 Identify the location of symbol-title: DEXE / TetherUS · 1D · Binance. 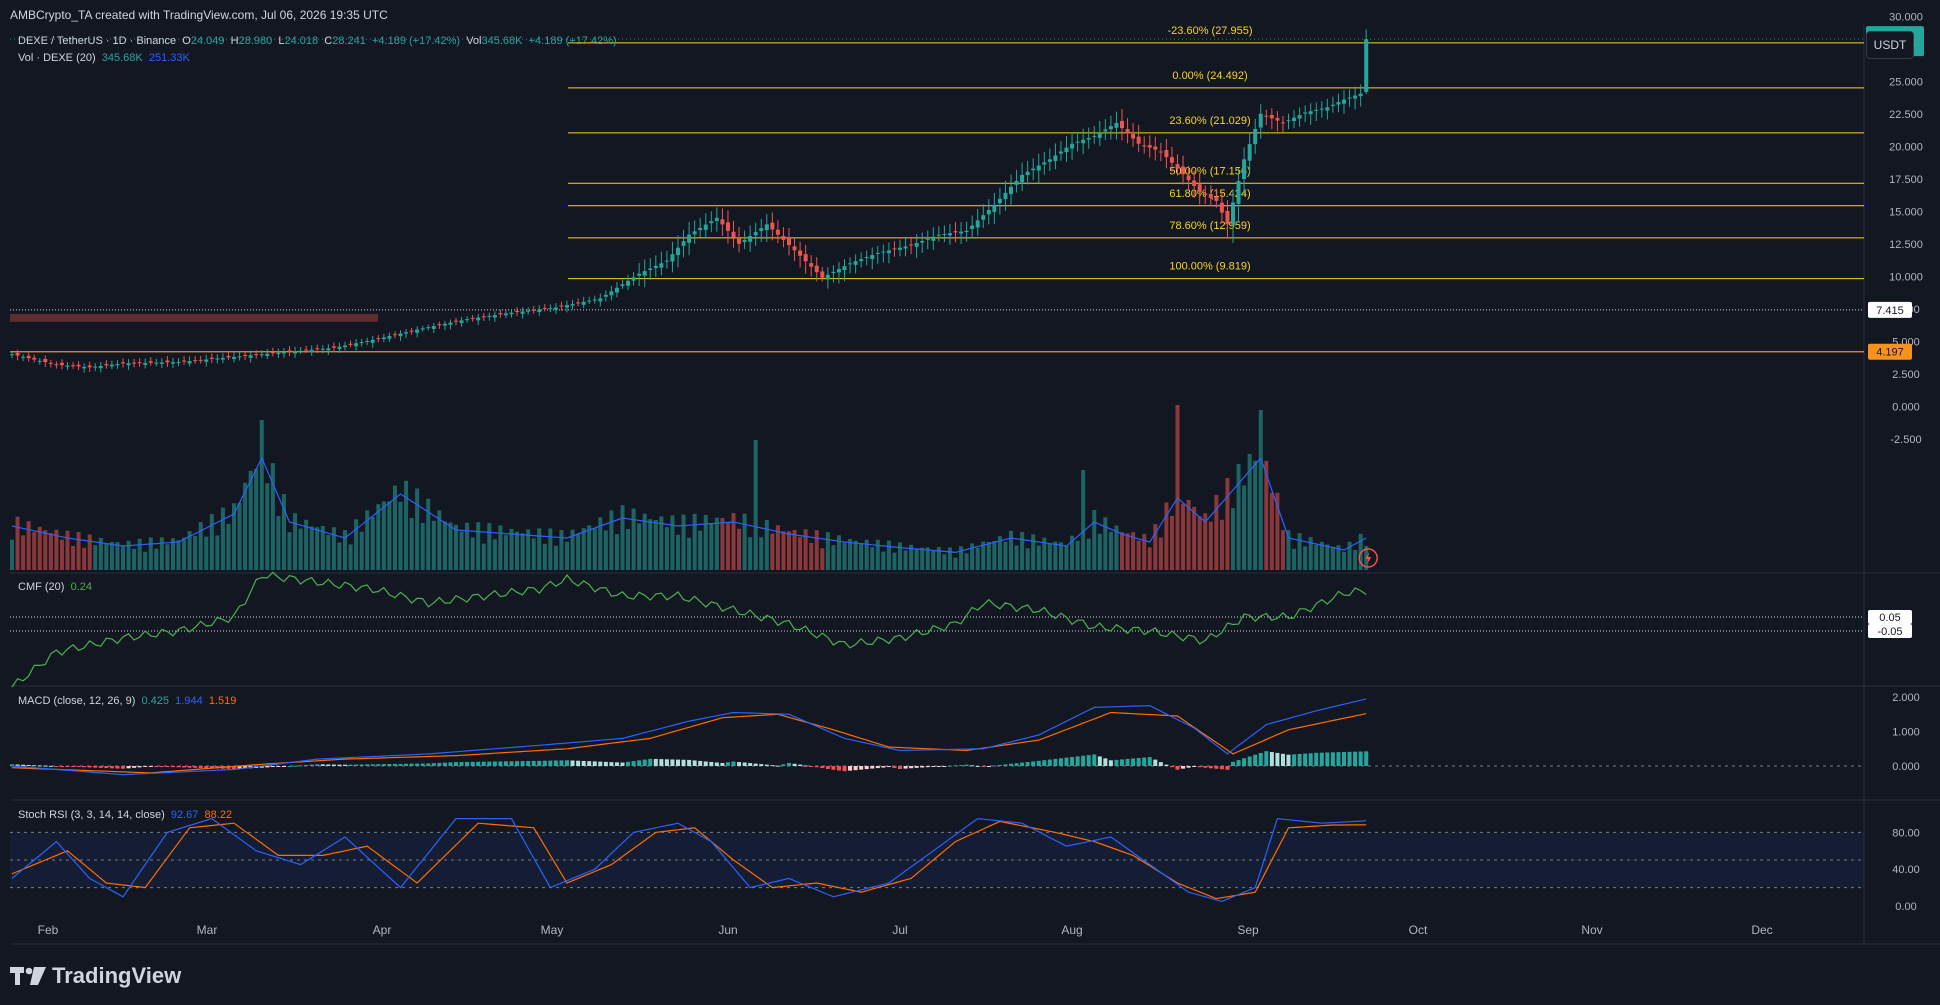
(97, 41).